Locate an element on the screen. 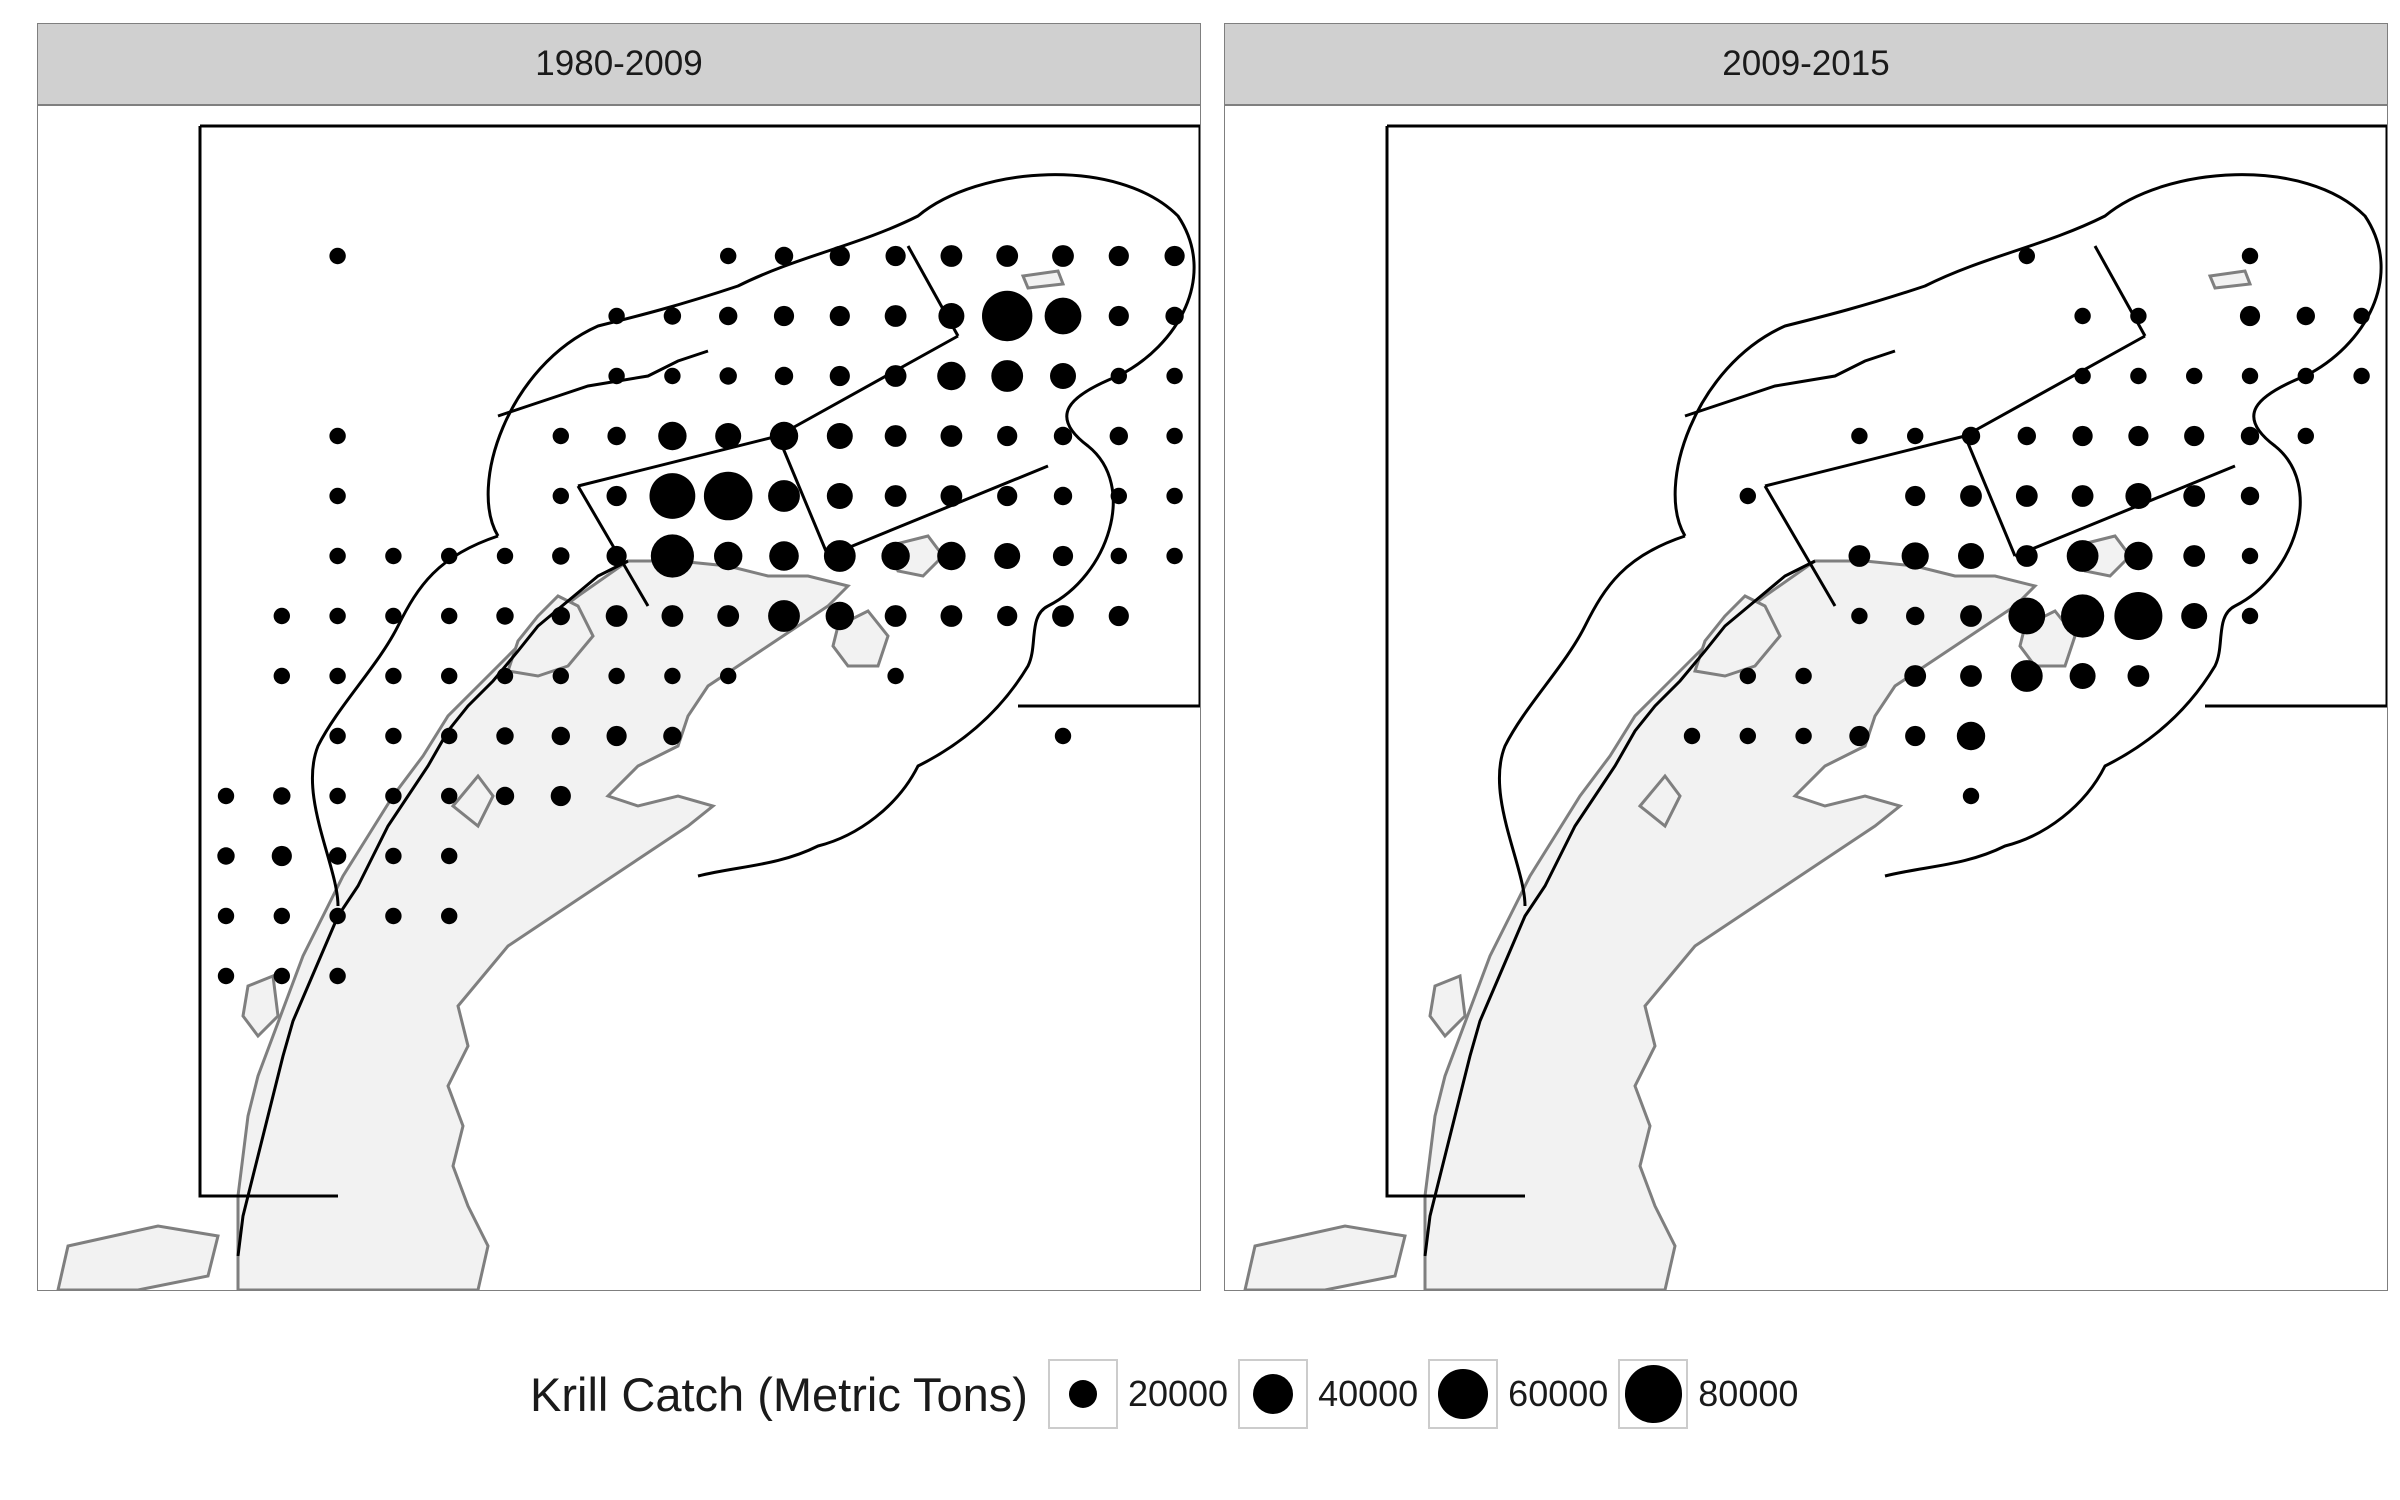 The width and height of the screenshot is (2400, 1500). facet-strip: 2009-2015 is located at coordinates (1806, 64).